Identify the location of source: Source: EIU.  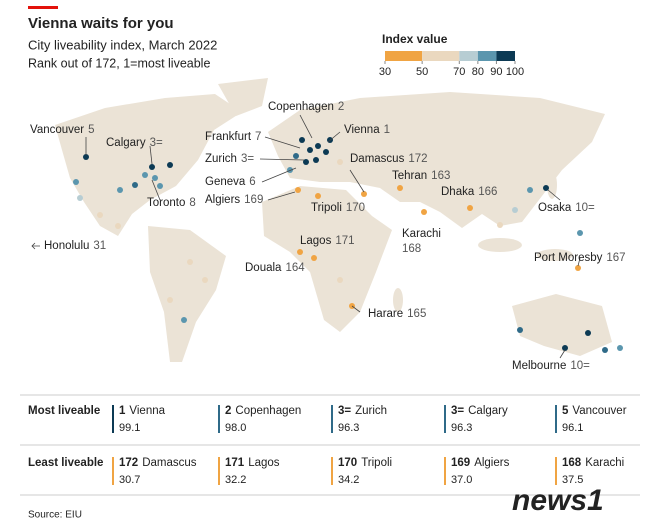
(55, 515).